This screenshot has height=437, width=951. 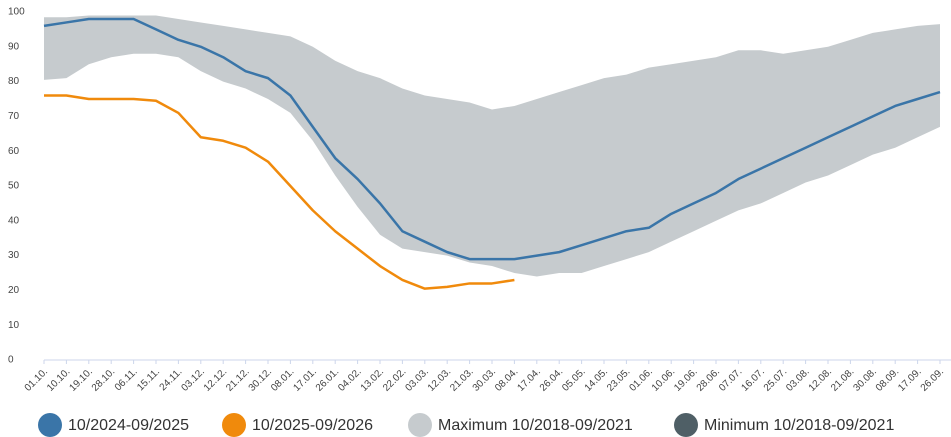 I want to click on x-tick-label: 14.05., so click(x=596, y=379).